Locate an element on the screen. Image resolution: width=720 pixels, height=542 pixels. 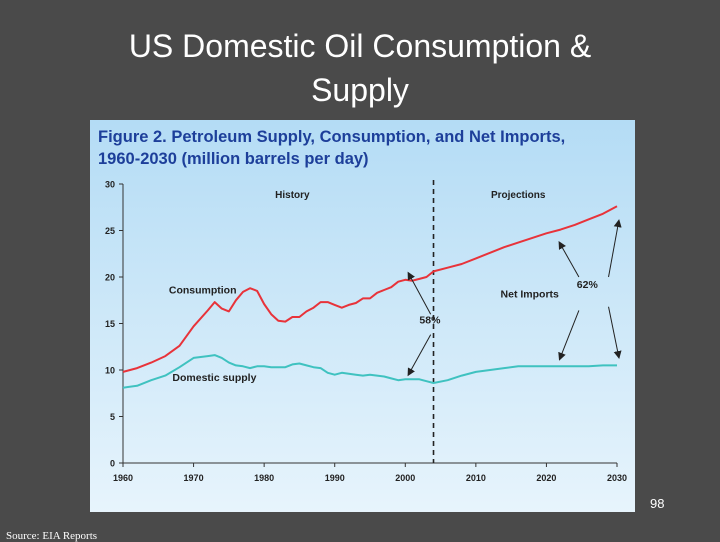
x-tick-label: 1980 is located at coordinates (264, 478).